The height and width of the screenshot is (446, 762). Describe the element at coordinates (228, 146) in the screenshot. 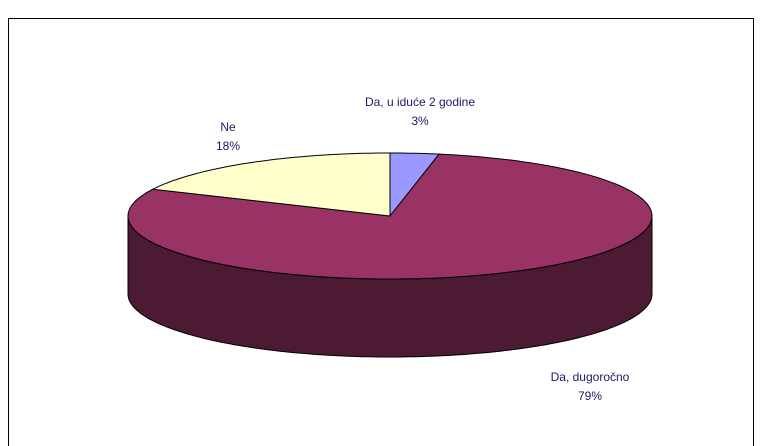

I see `slice-value-label: 18%` at that location.